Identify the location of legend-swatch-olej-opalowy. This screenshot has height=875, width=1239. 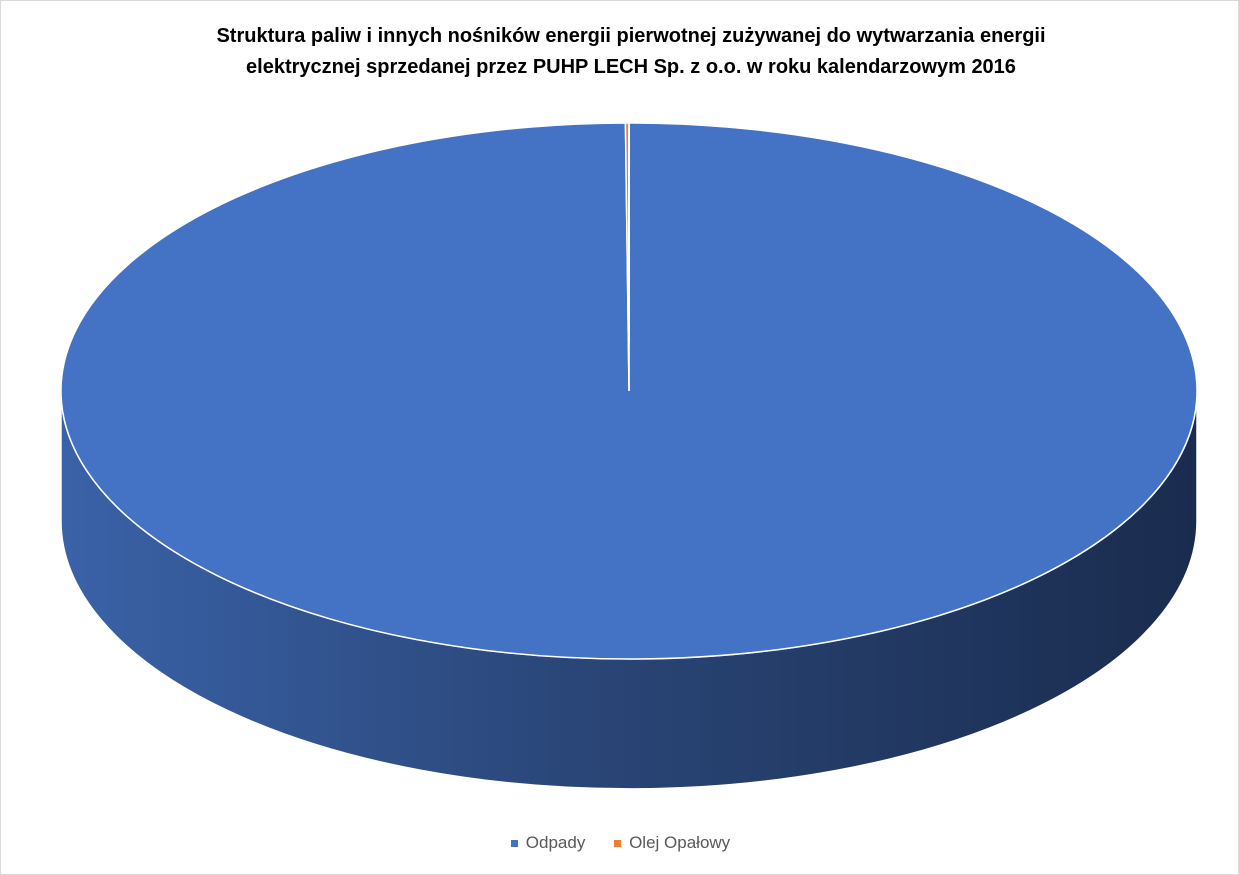
(618, 844).